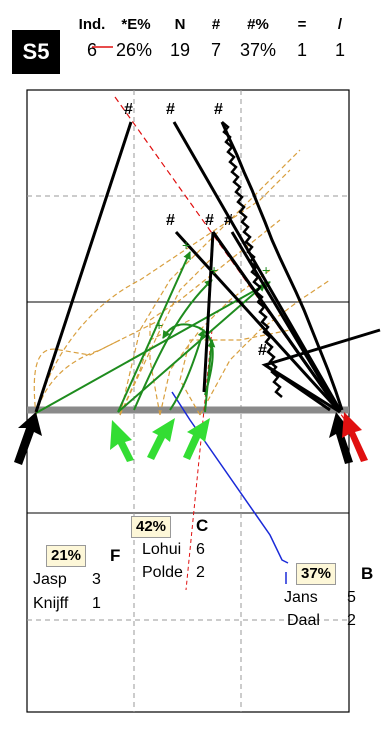  Describe the element at coordinates (339, 50) in the screenshot. I see `stat-value-slash: 1` at that location.